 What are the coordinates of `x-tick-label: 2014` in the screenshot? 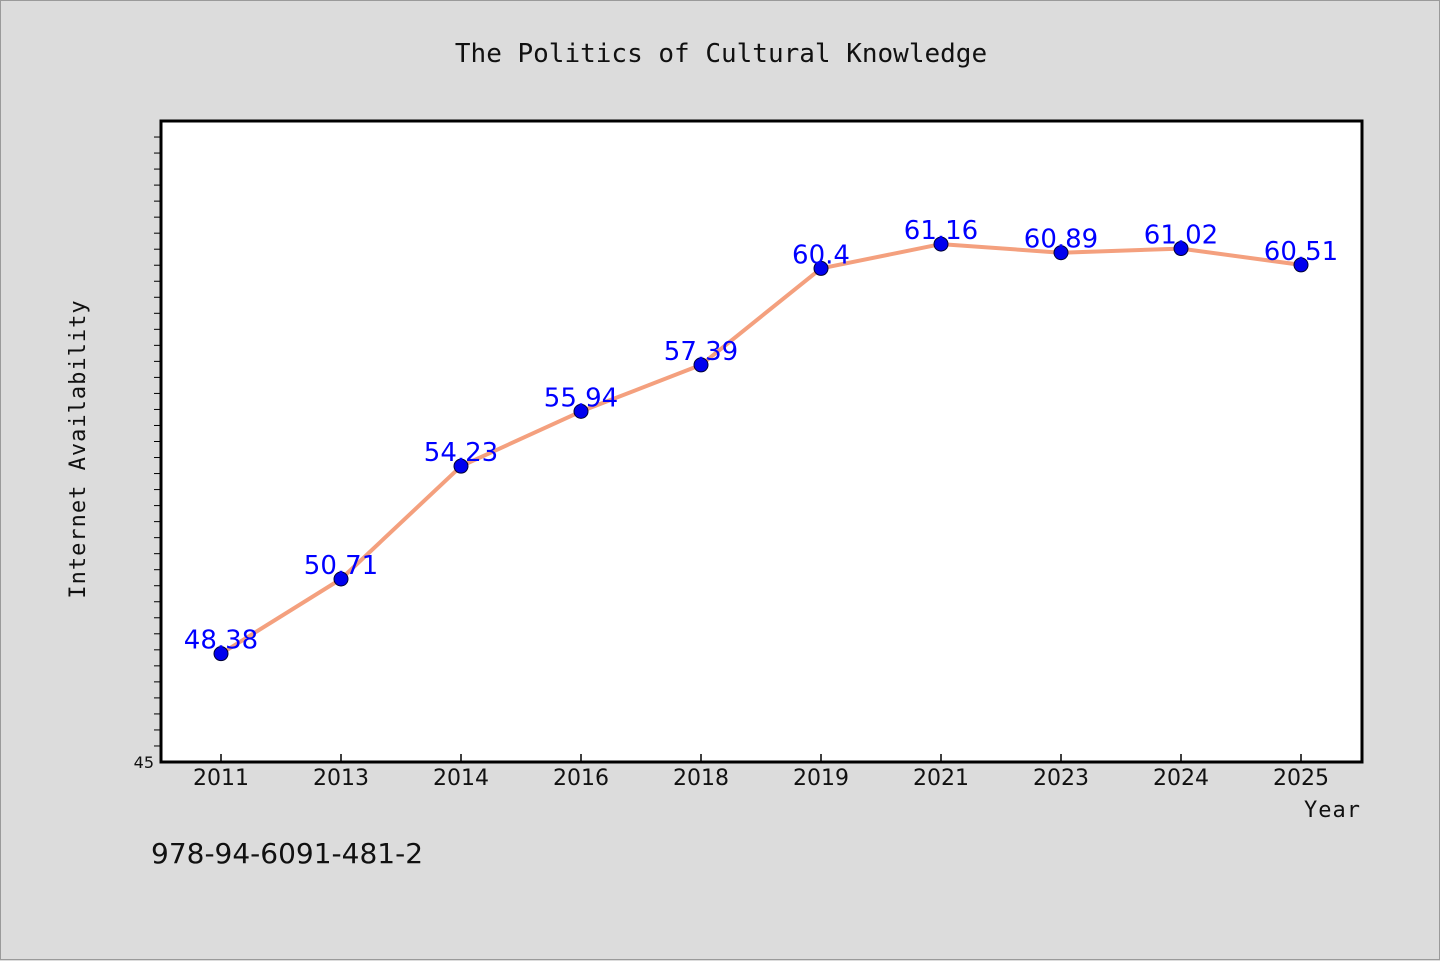 It's located at (461, 778).